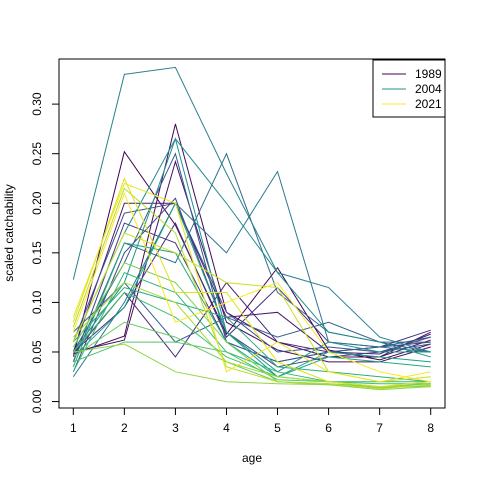  Describe the element at coordinates (430, 428) in the screenshot. I see `x-tick-label: 8` at that location.